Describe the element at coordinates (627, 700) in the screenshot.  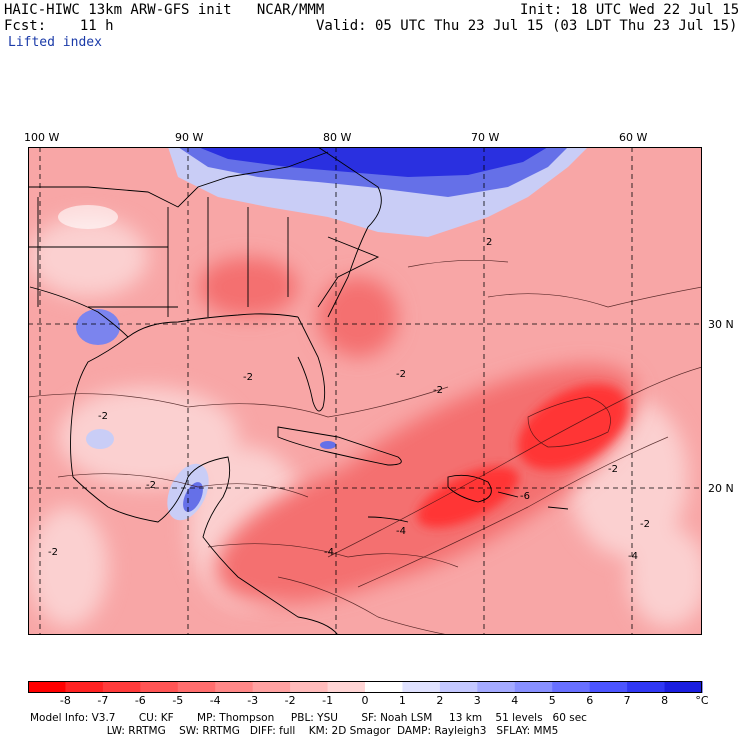
I see `colorbar-tick-label: 7` at that location.